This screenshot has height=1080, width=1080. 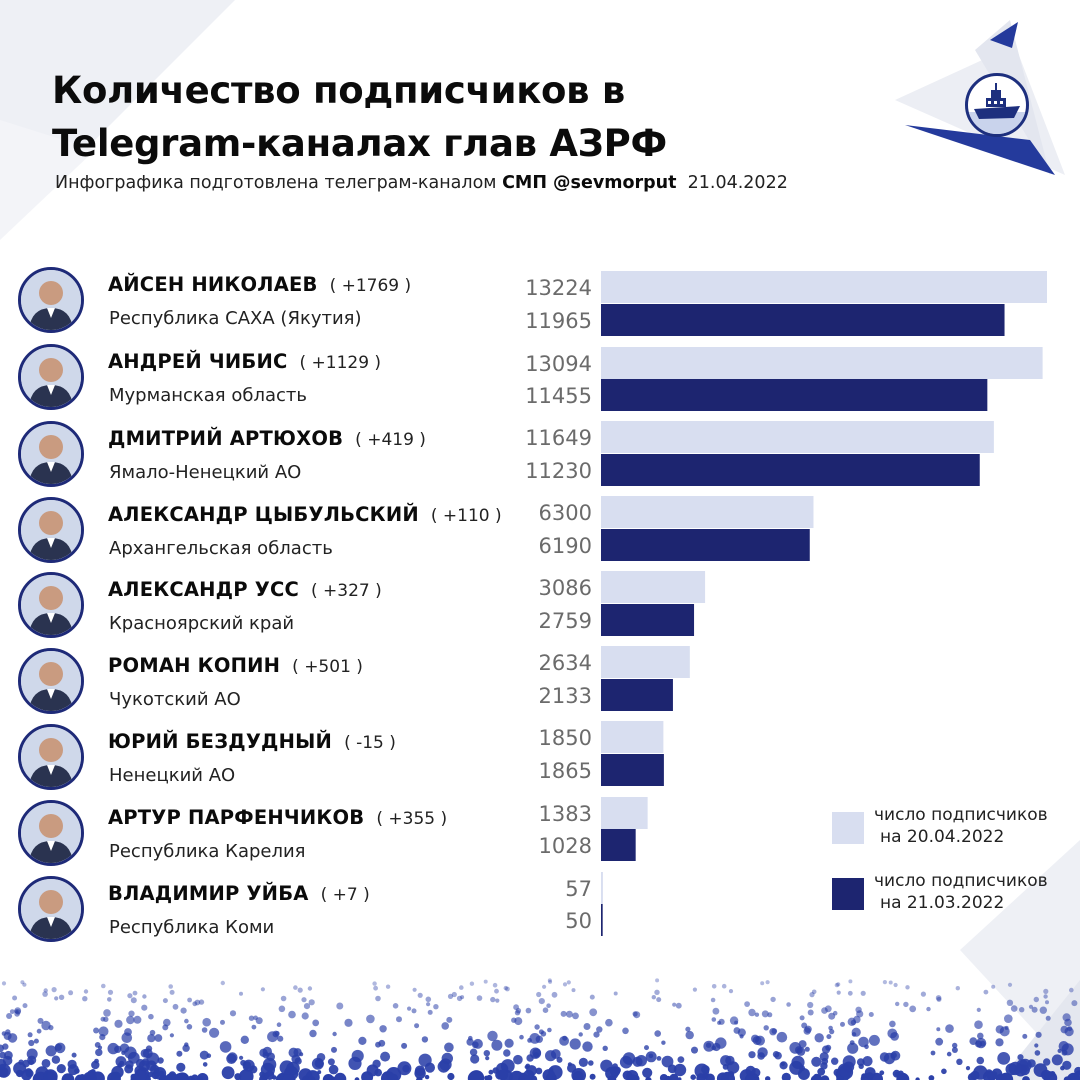 I want to click on legend-label-current: число подписчиков на 20.04.2022, so click(x=977, y=826).